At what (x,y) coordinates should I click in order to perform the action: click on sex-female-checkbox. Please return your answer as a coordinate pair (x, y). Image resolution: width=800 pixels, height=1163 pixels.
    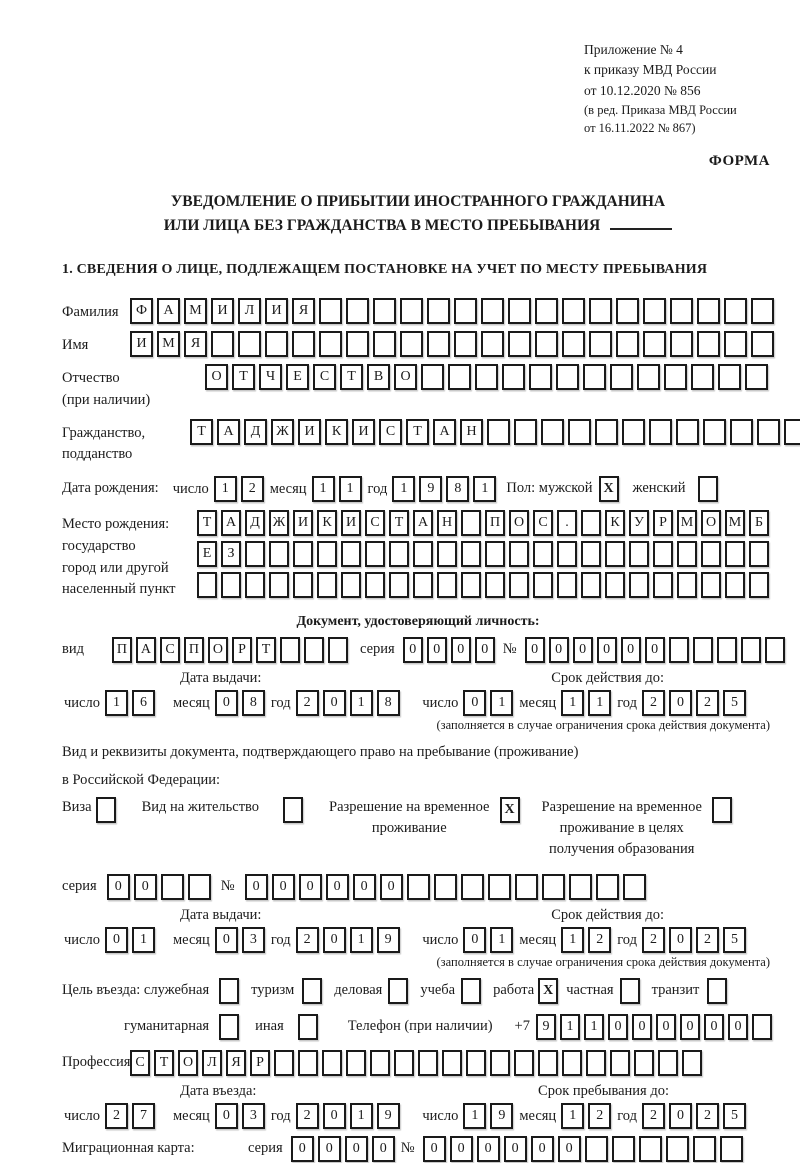
    Looking at the image, I should click on (707, 489).